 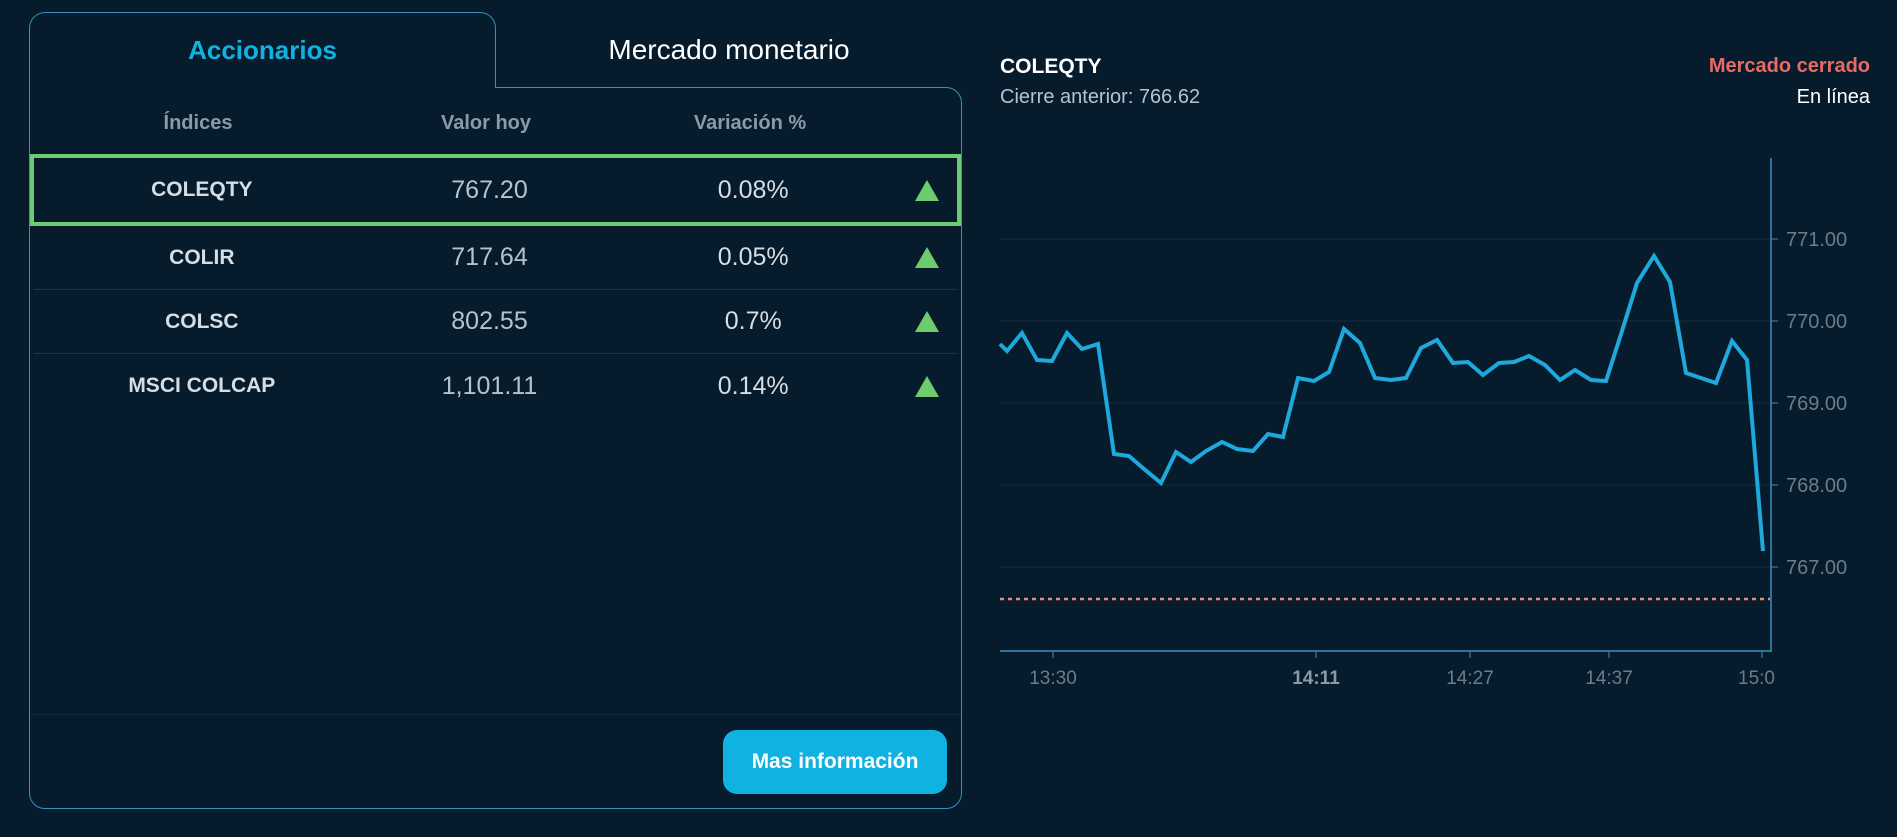 I want to click on y-tick-label: 771.00, so click(x=1816, y=240).